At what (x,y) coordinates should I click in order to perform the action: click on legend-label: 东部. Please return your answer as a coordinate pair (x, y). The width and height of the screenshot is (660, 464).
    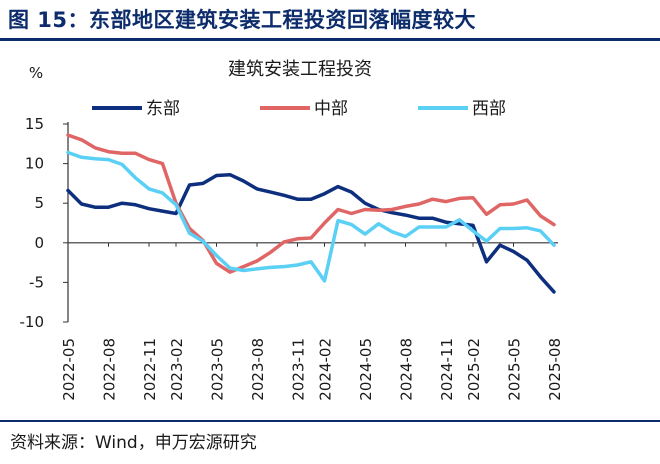
    Looking at the image, I should click on (163, 109).